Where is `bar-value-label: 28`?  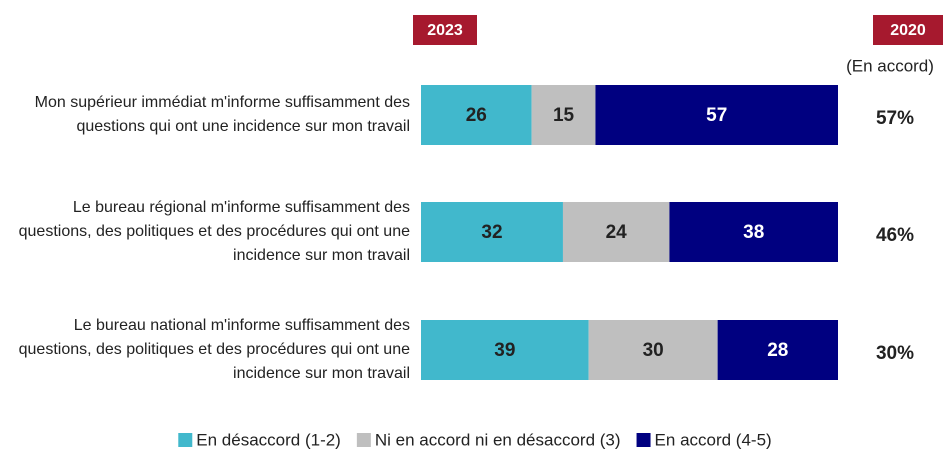 bar-value-label: 28 is located at coordinates (777, 350).